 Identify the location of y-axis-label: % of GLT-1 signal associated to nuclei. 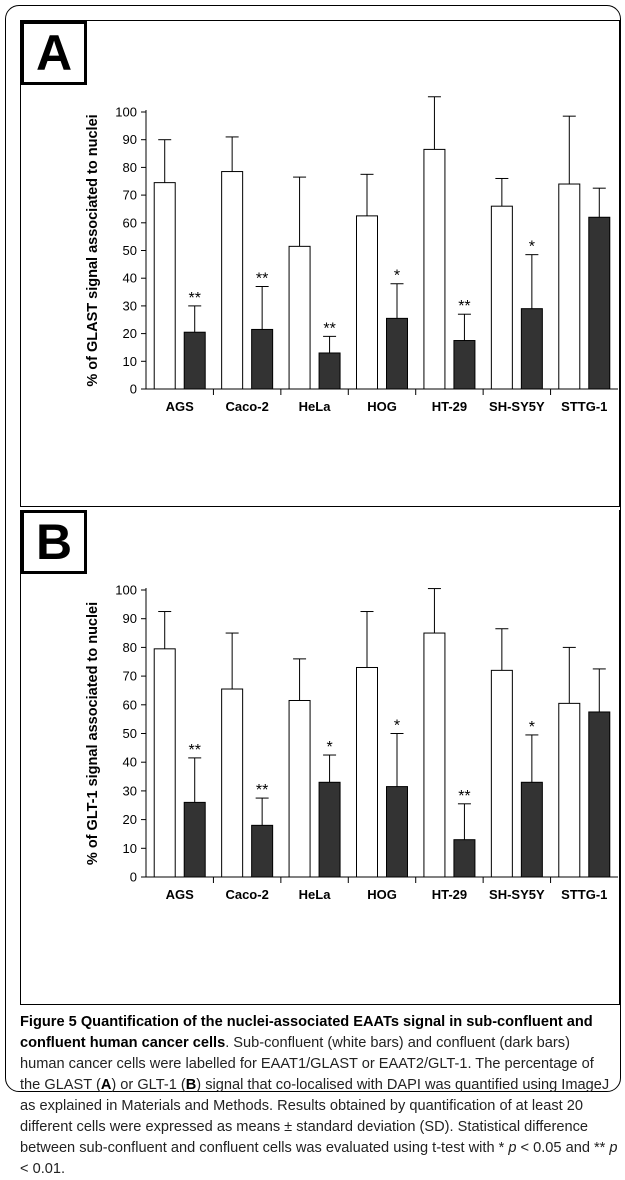
(93, 733).